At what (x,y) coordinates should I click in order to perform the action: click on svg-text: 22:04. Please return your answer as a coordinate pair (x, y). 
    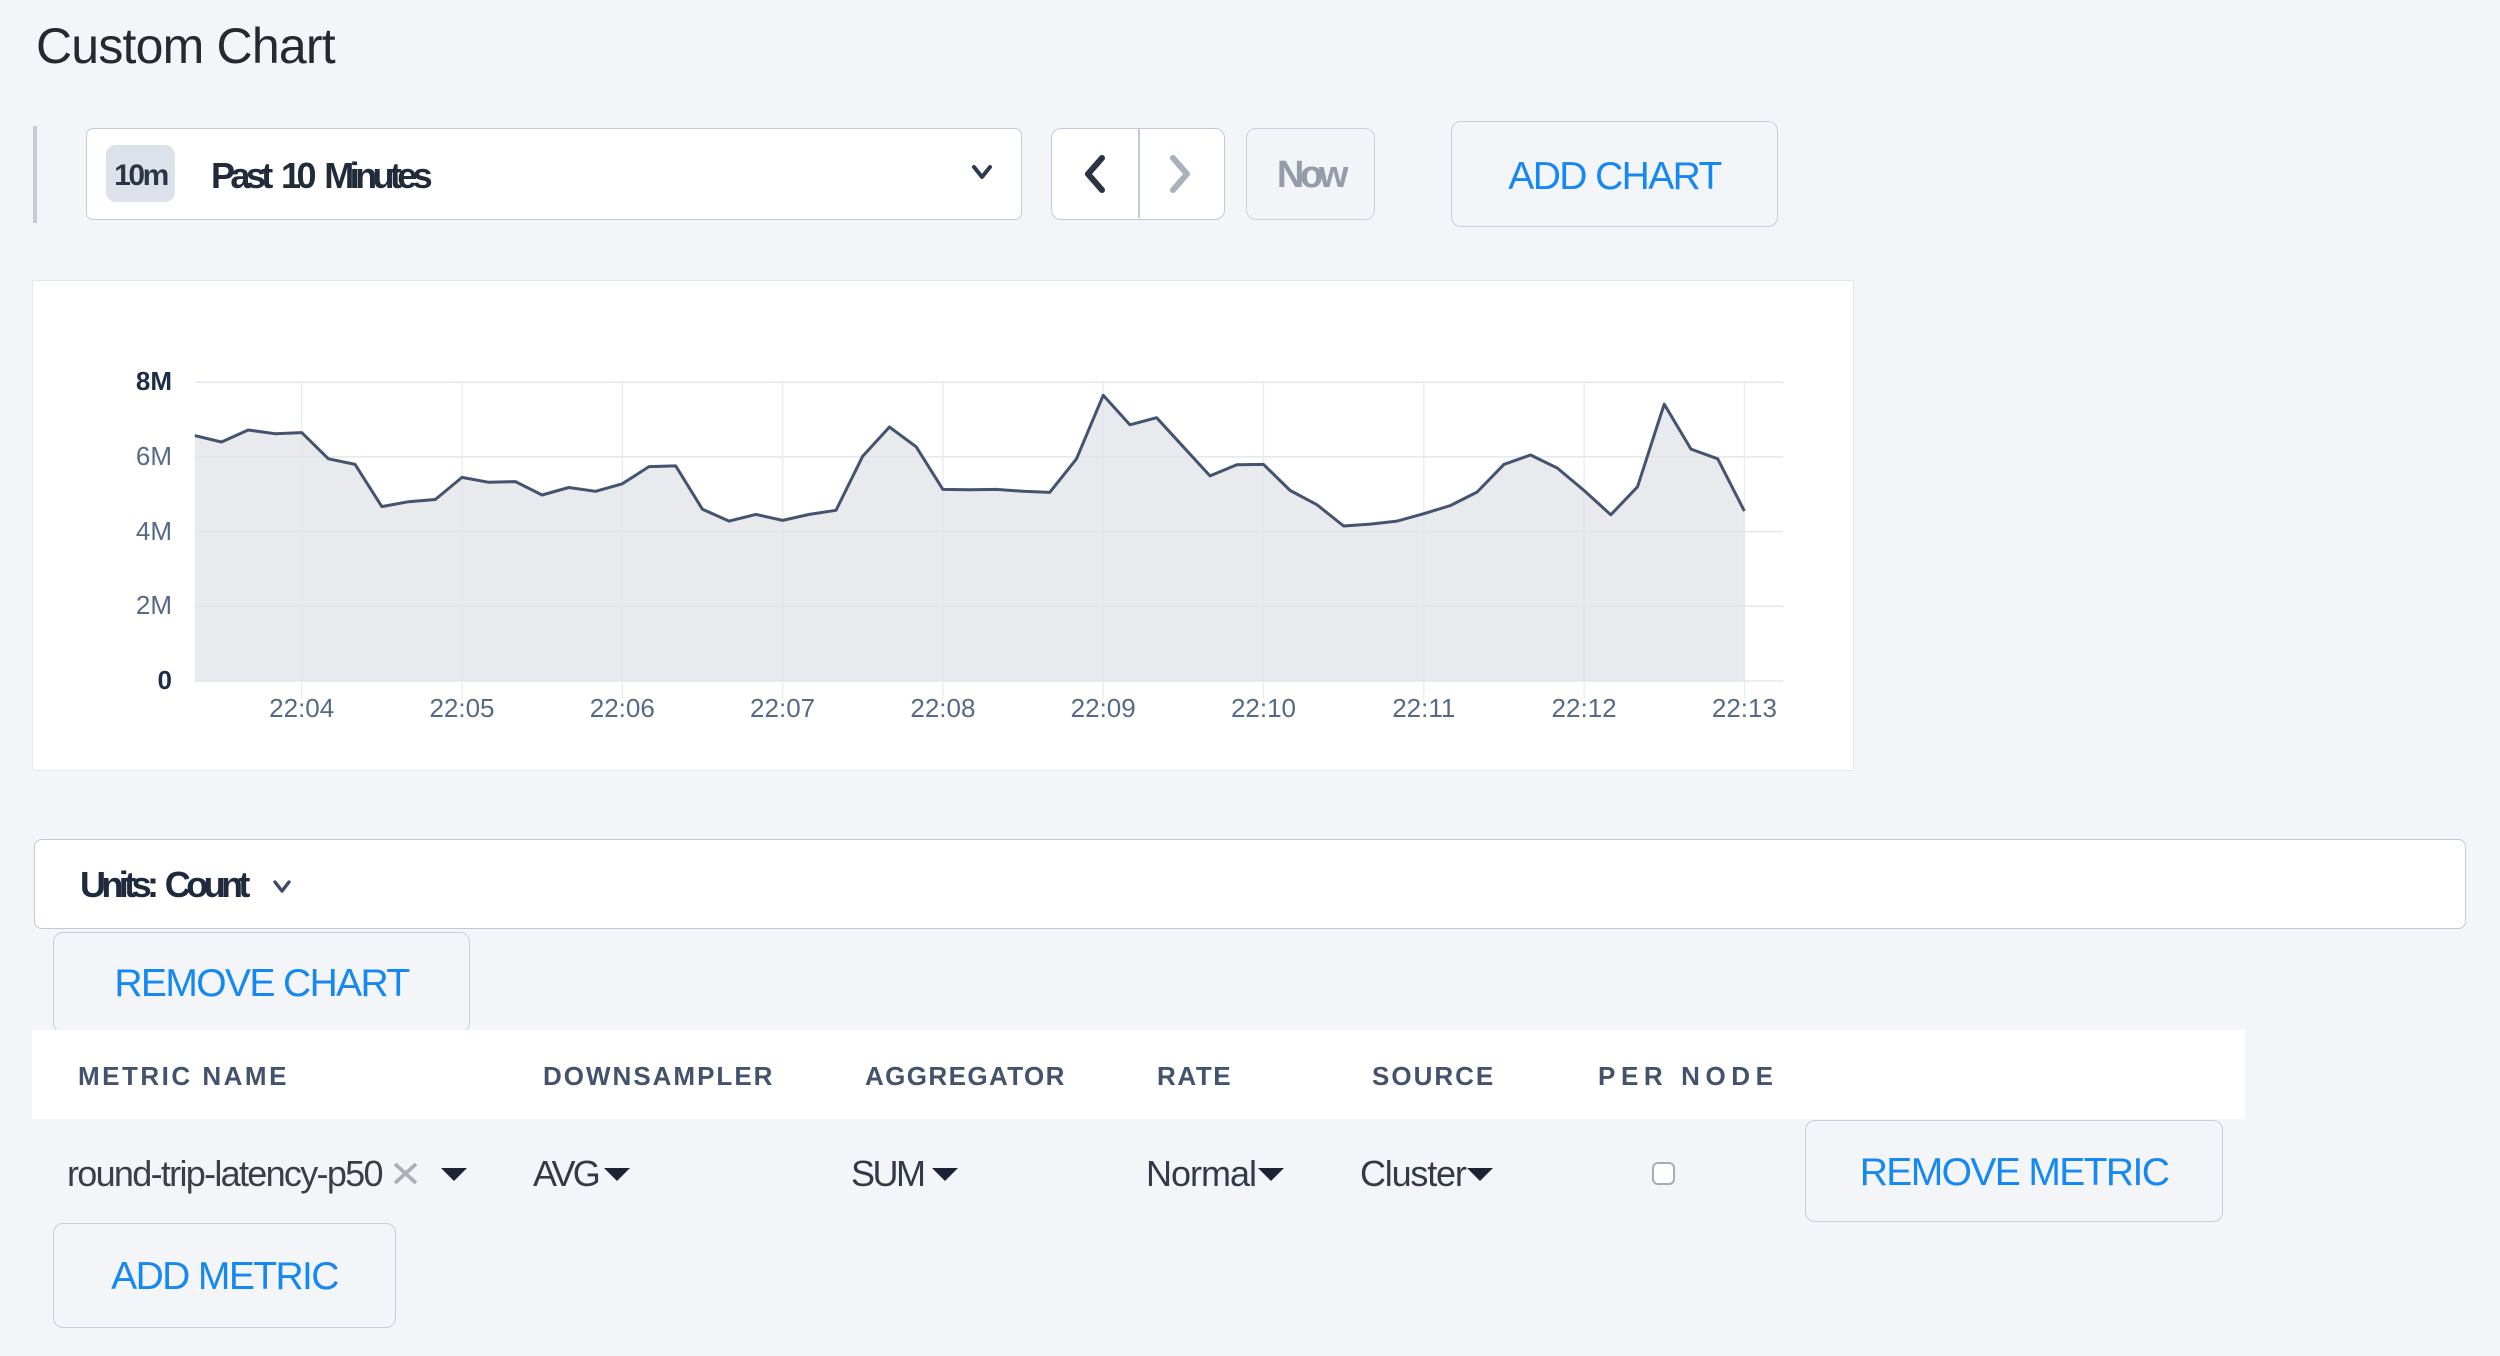
    Looking at the image, I should click on (301, 708).